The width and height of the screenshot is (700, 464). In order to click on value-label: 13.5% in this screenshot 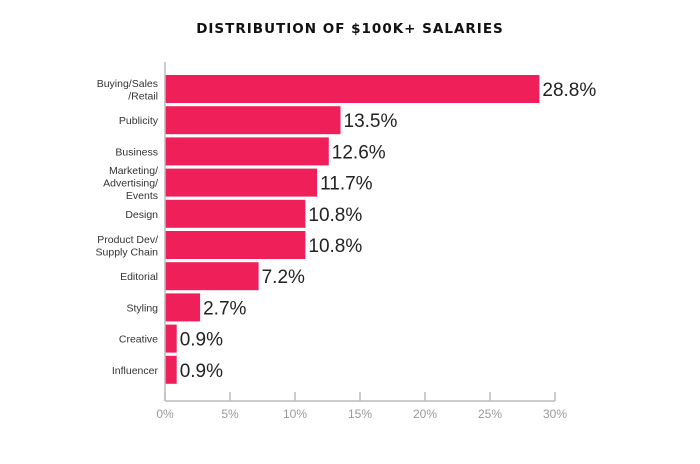, I will do `click(371, 121)`.